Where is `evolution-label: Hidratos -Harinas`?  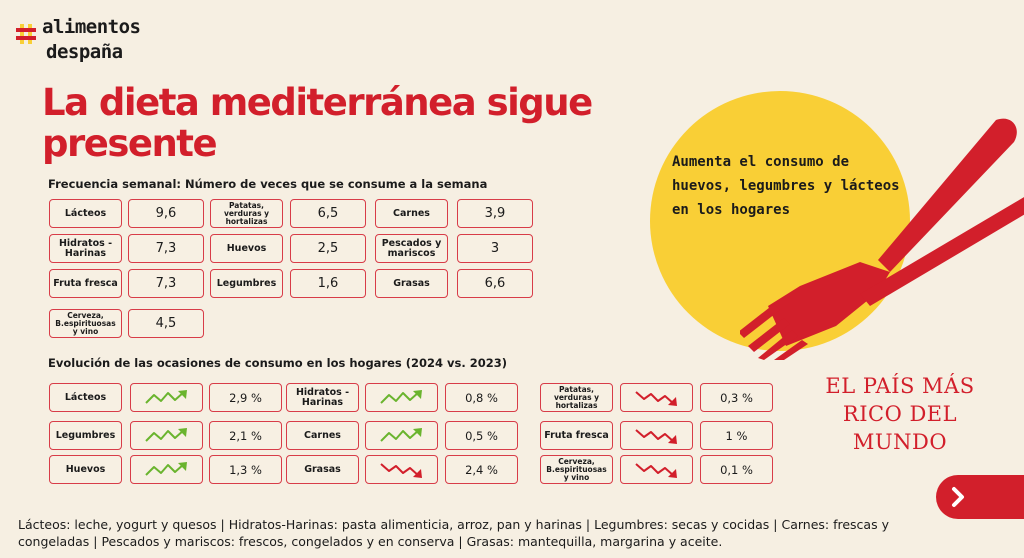 evolution-label: Hidratos -Harinas is located at coordinates (322, 397).